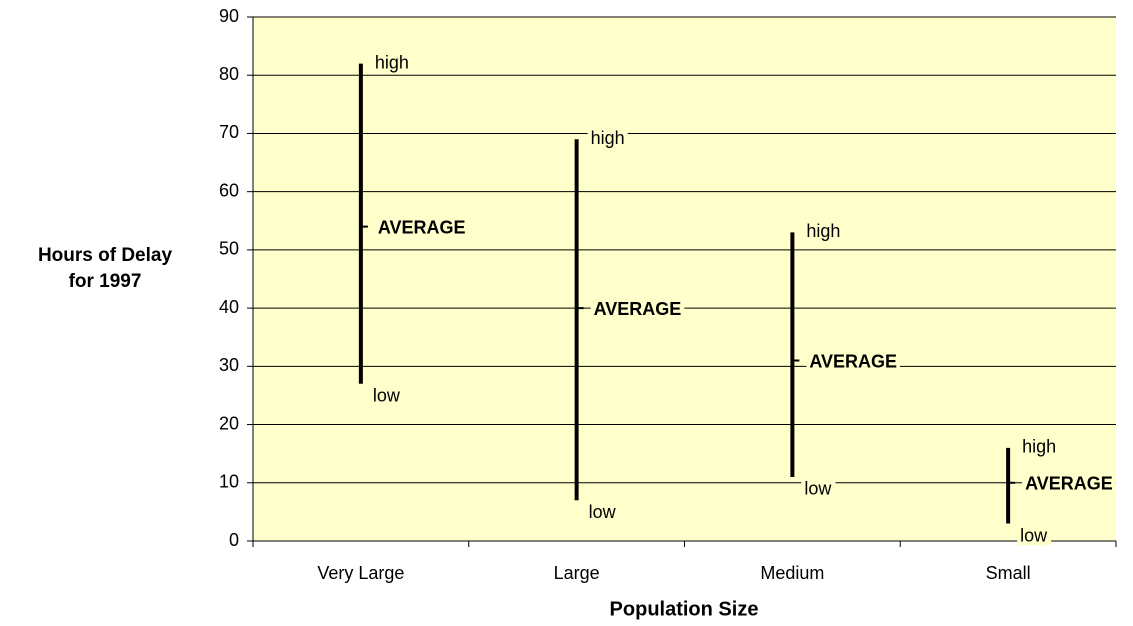 This screenshot has width=1133, height=626. What do you see at coordinates (792, 573) in the screenshot?
I see `x-tick-label: Medium` at bounding box center [792, 573].